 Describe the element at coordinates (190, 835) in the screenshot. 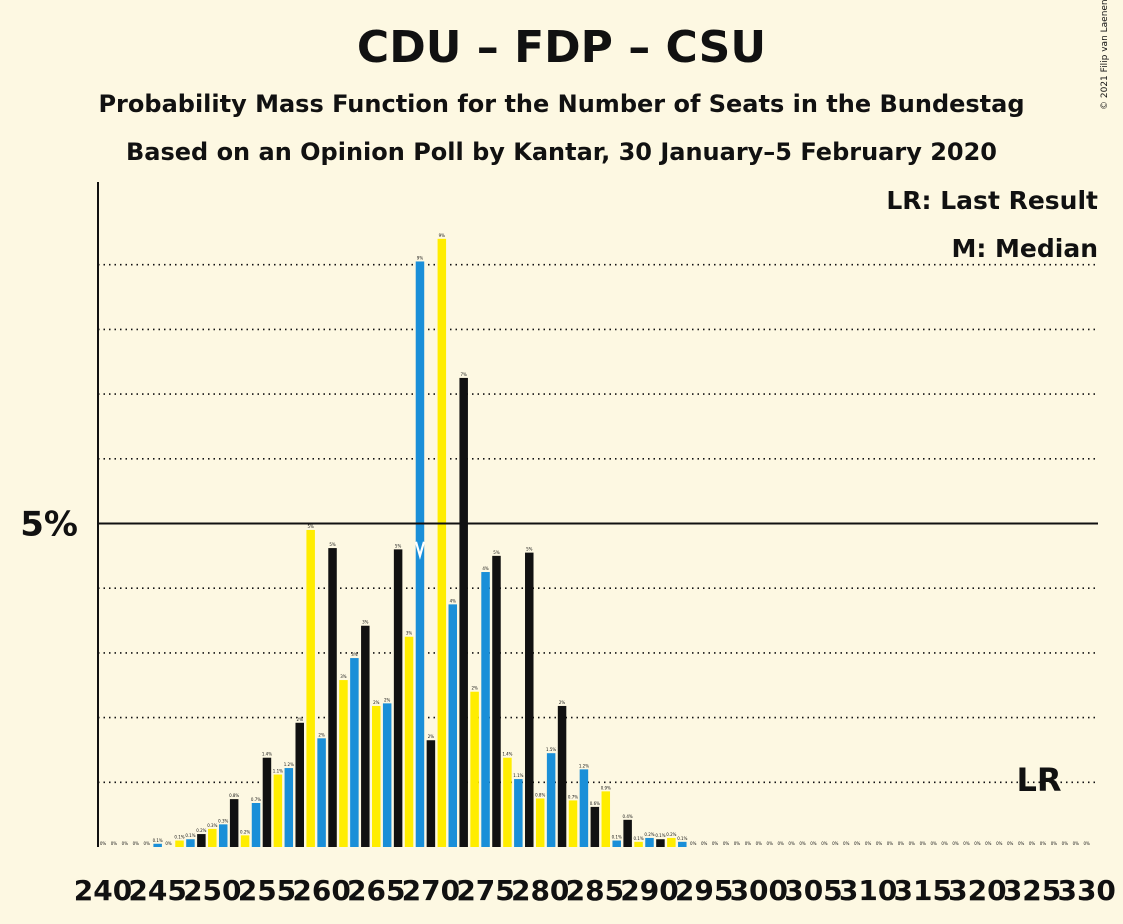

I see `bar-label-seat-248: 0.1%` at that location.